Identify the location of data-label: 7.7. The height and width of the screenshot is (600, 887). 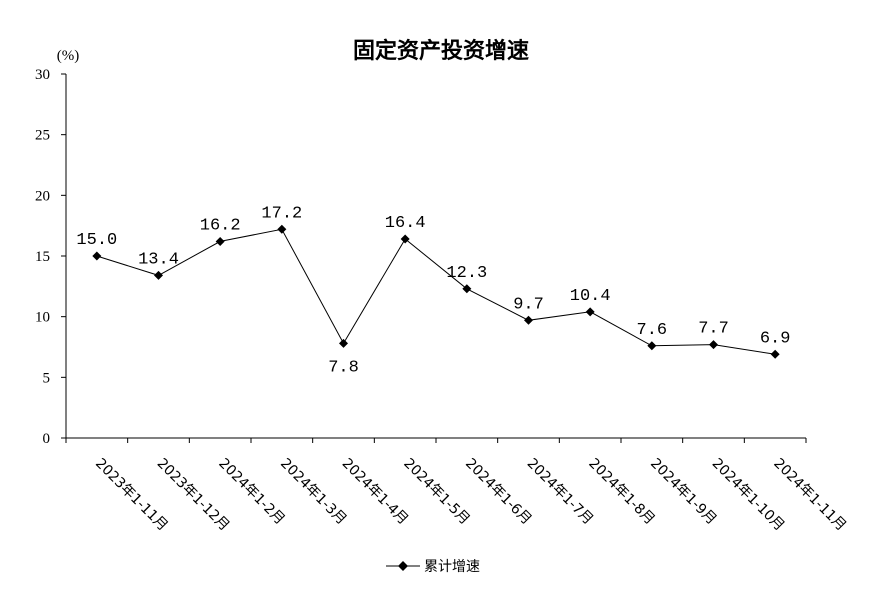
(713, 329).